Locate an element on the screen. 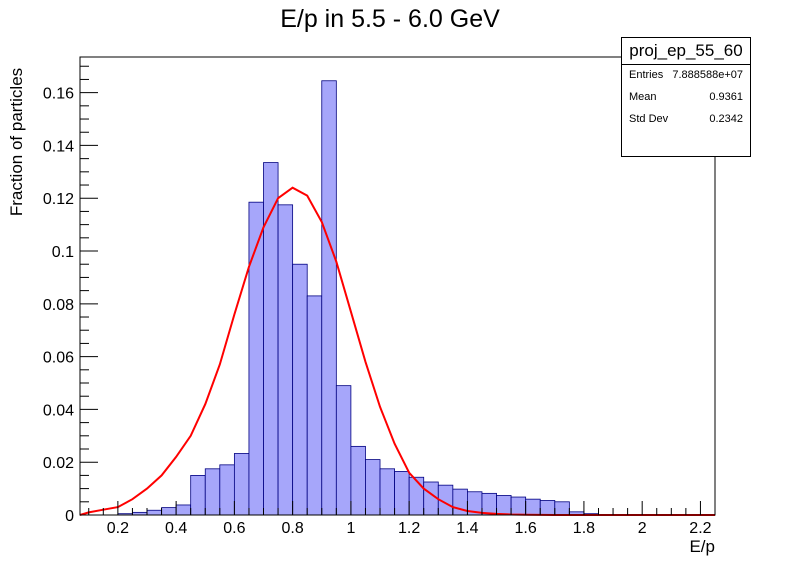  y-tick-label: 0.14 is located at coordinates (58, 146).